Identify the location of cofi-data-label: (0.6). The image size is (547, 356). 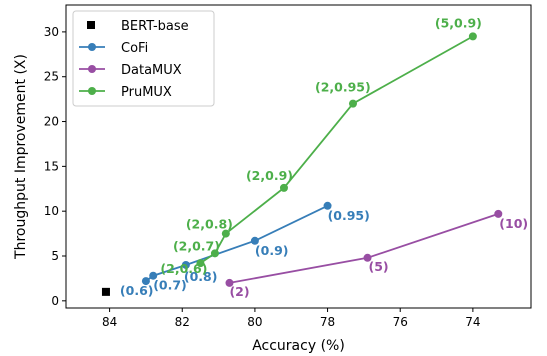
(137, 290).